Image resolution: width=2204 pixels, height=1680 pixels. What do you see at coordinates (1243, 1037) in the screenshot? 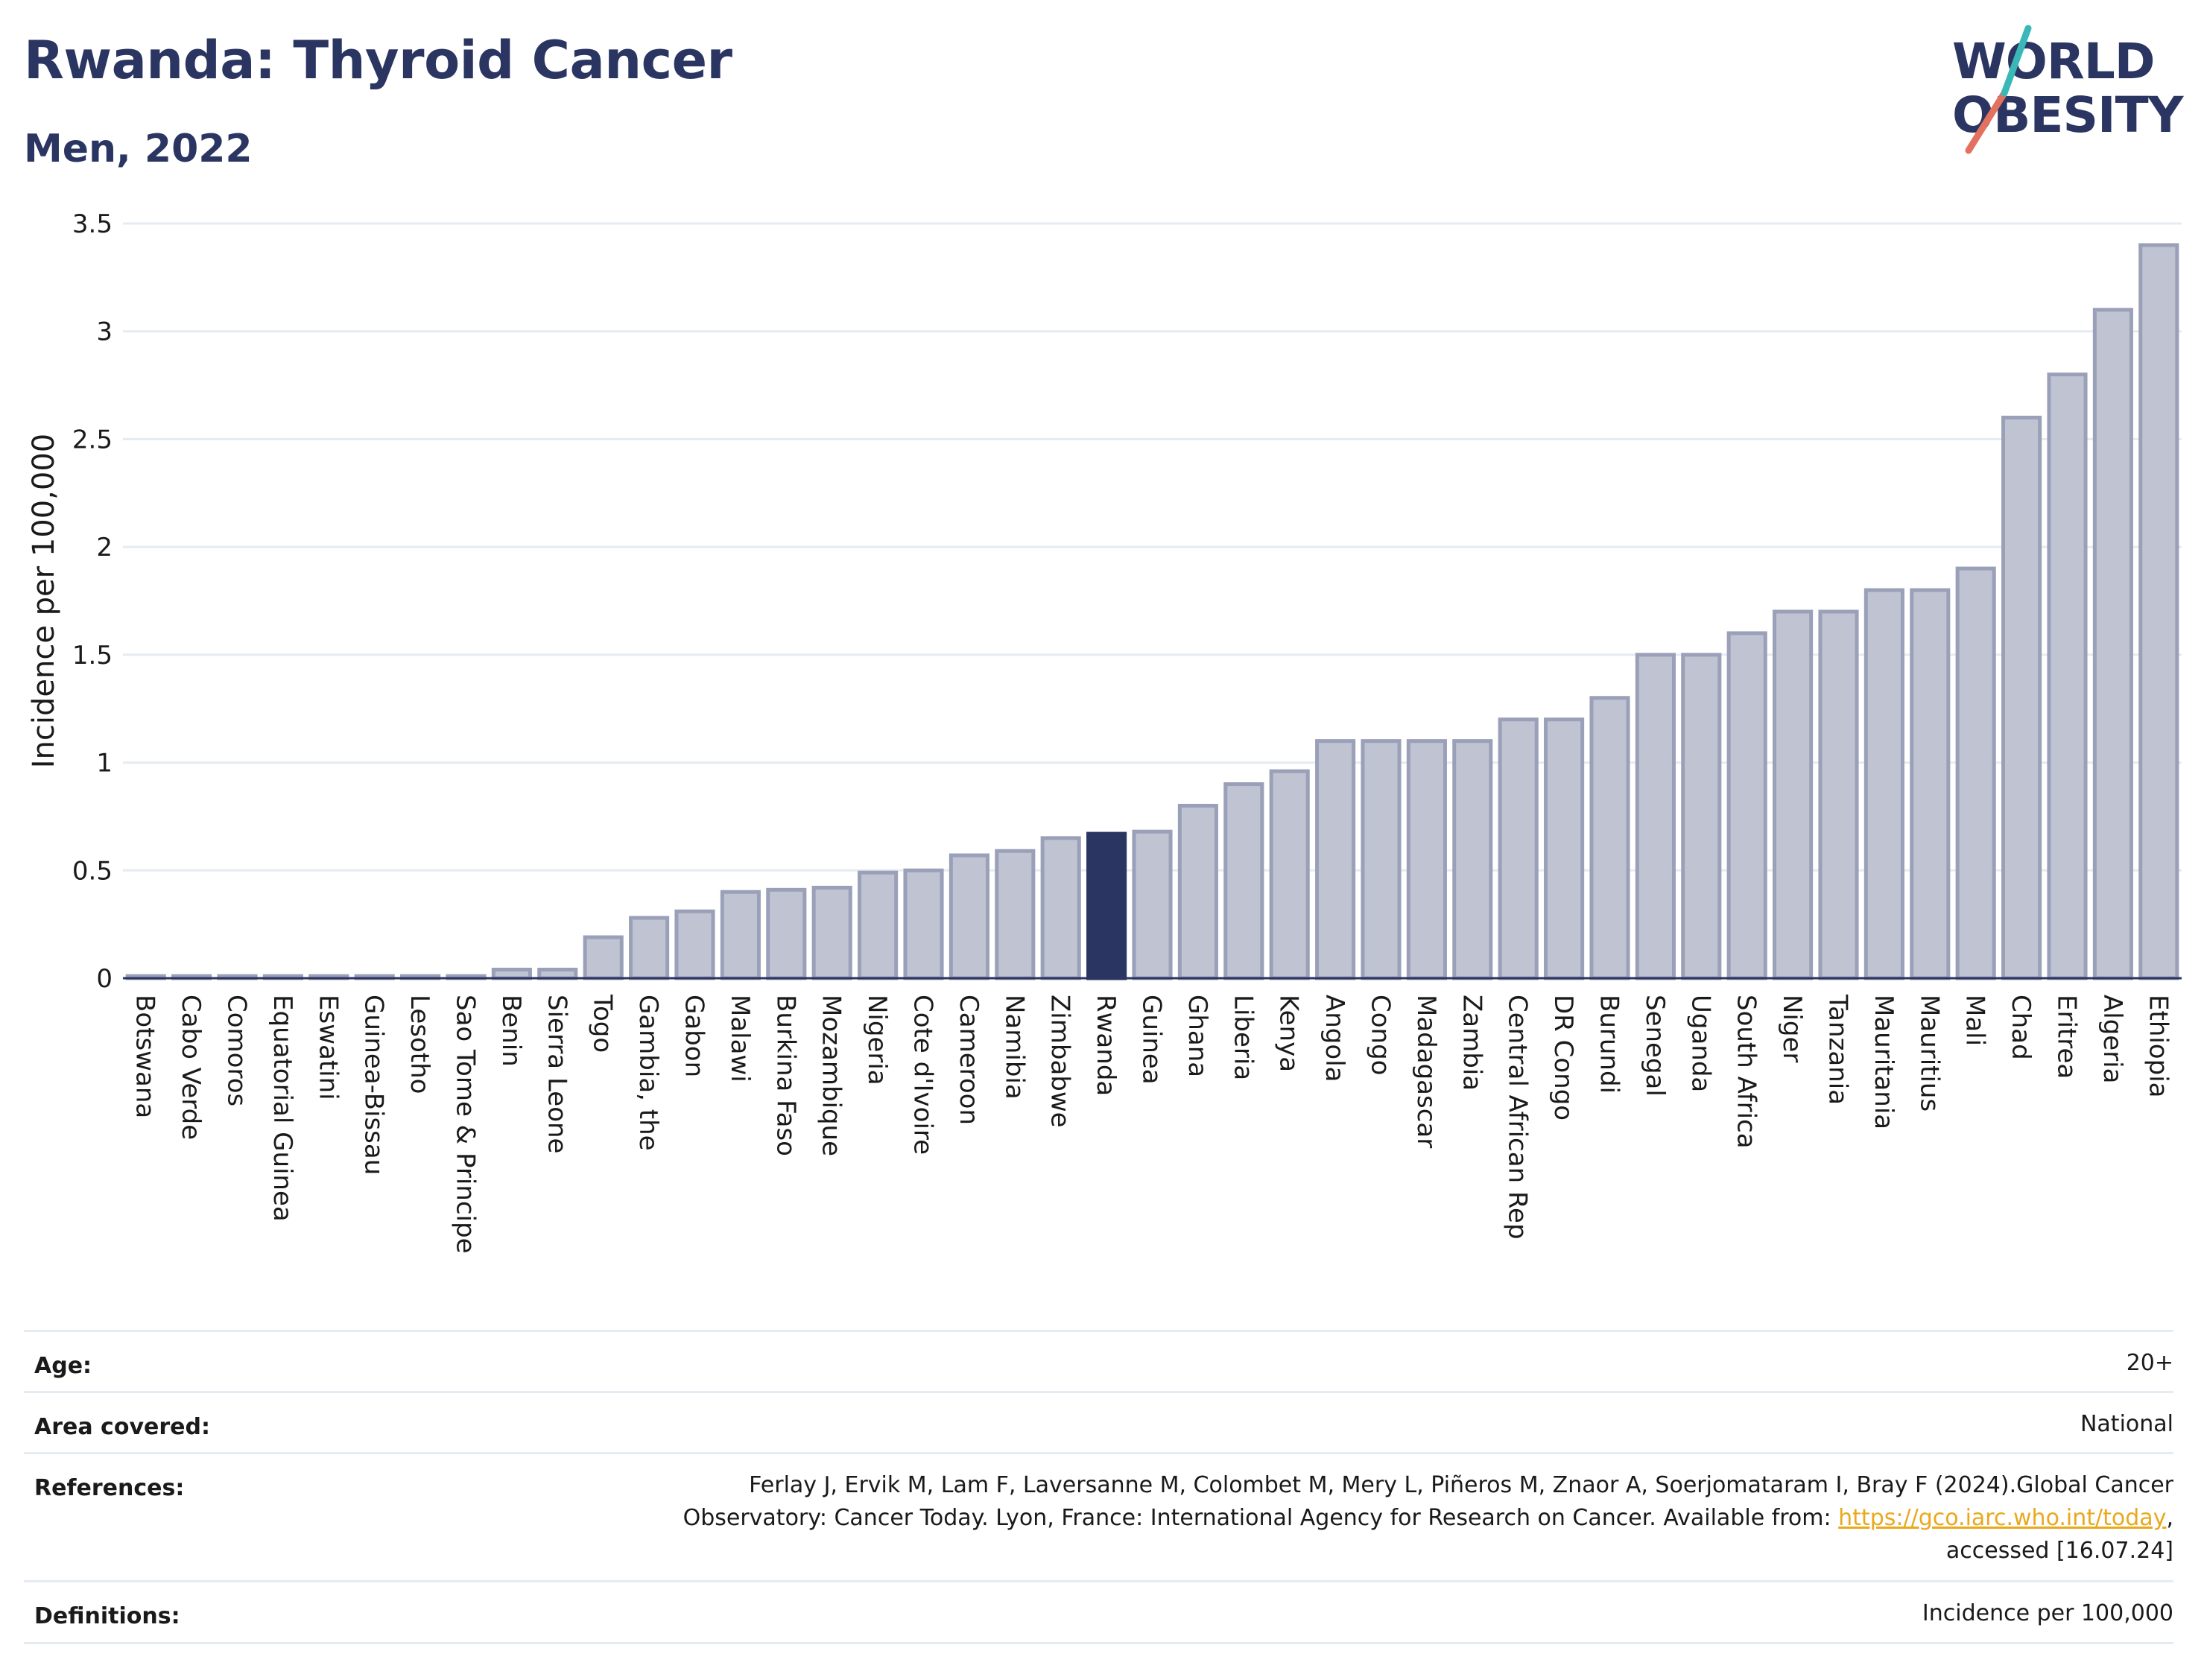
I see `x-tick-label: Liberia` at bounding box center [1243, 1037].